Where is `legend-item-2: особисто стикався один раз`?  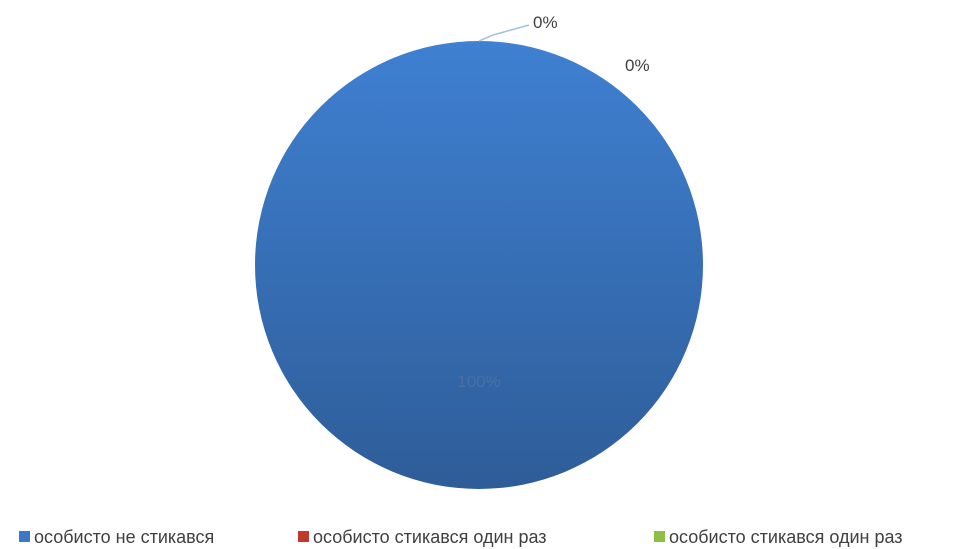 legend-item-2: особисто стикався один раз is located at coordinates (778, 537).